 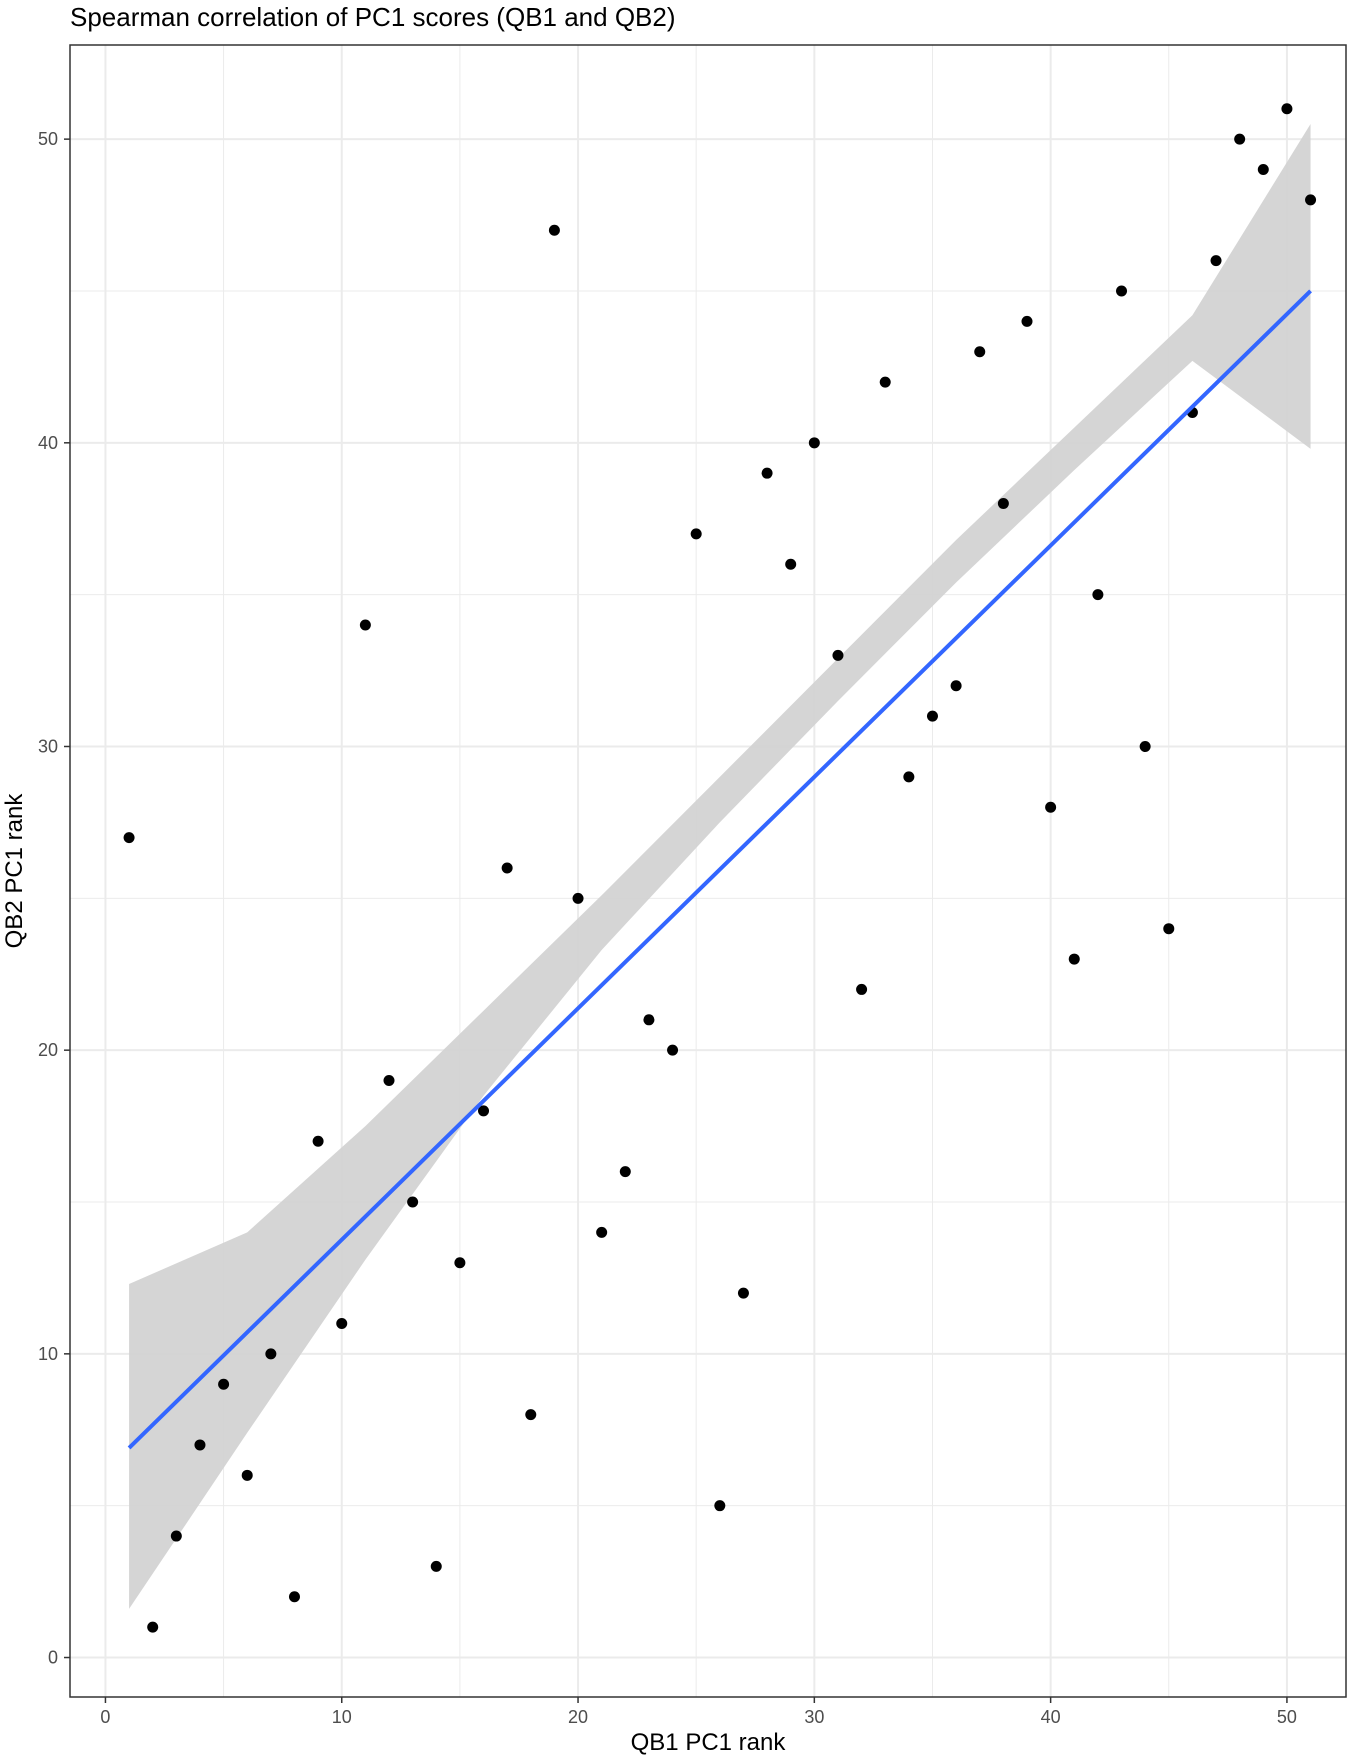 What do you see at coordinates (48, 139) in the screenshot?
I see `y-tick-label: 50` at bounding box center [48, 139].